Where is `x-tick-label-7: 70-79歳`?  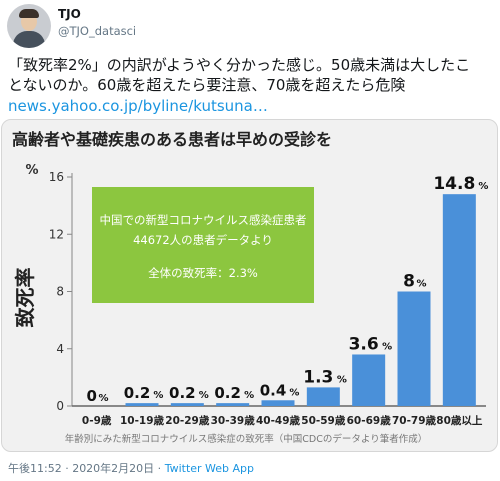
x-tick-label-7: 70-79歳 is located at coordinates (414, 420).